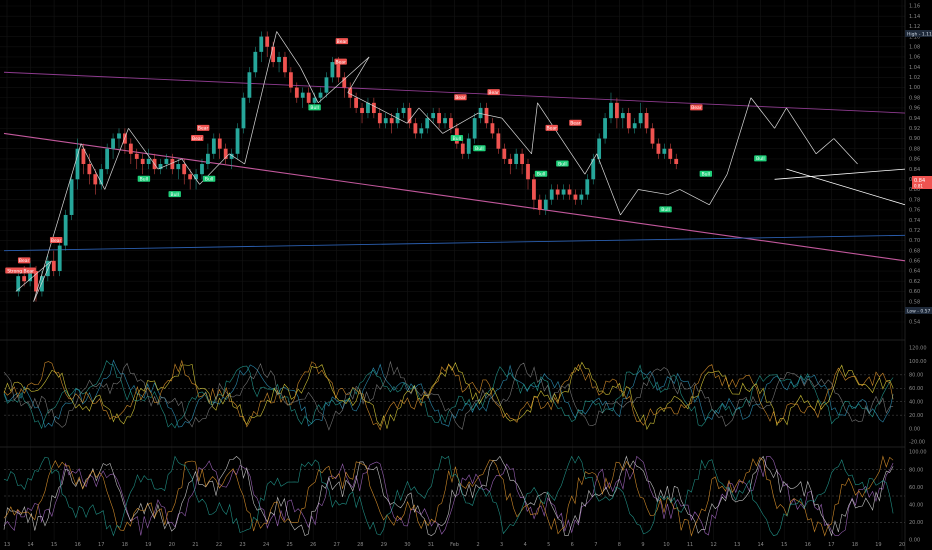 The width and height of the screenshot is (932, 550). I want to click on price-tick-label: 0.60, so click(914, 292).